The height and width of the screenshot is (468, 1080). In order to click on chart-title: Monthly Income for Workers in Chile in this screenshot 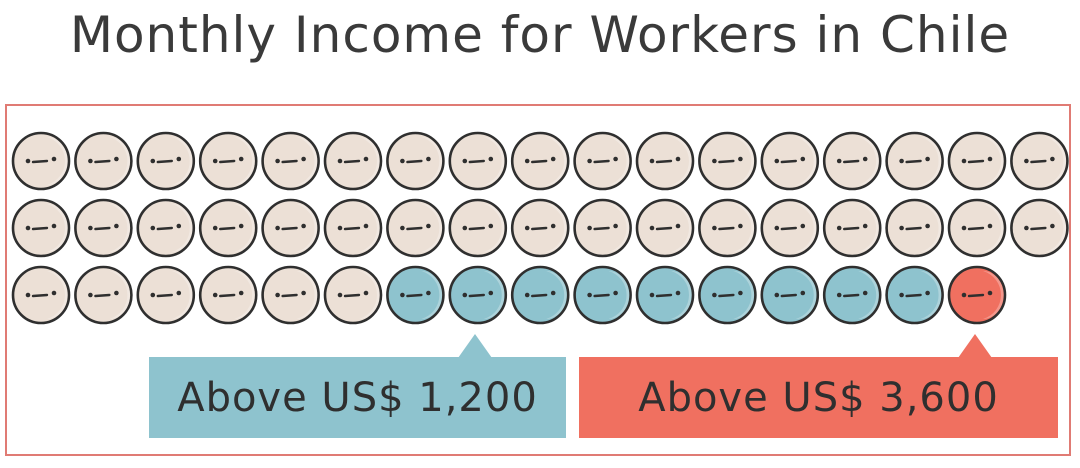, I will do `click(540, 35)`.